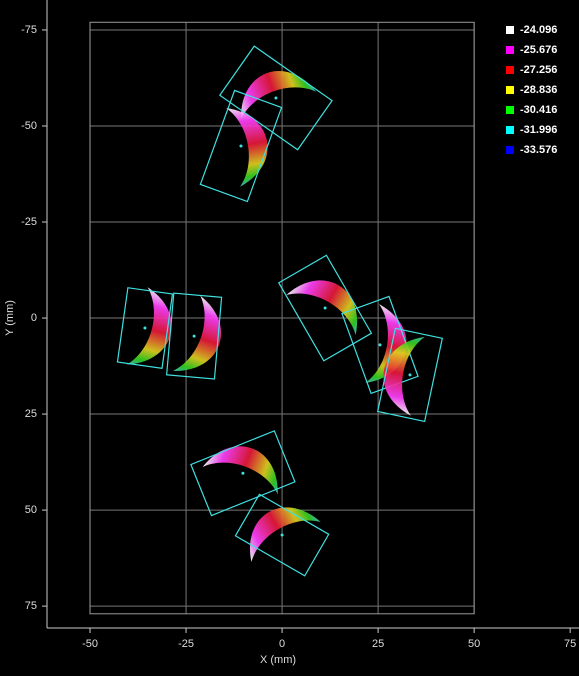  I want to click on x-tick-label: 50, so click(474, 644).